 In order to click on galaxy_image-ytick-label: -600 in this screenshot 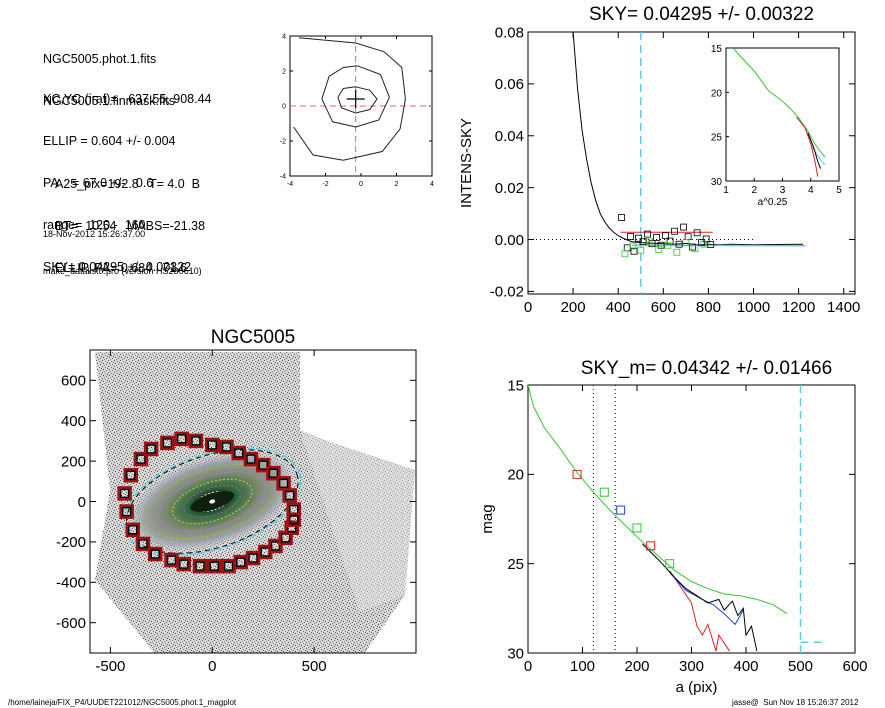, I will do `click(71, 623)`.